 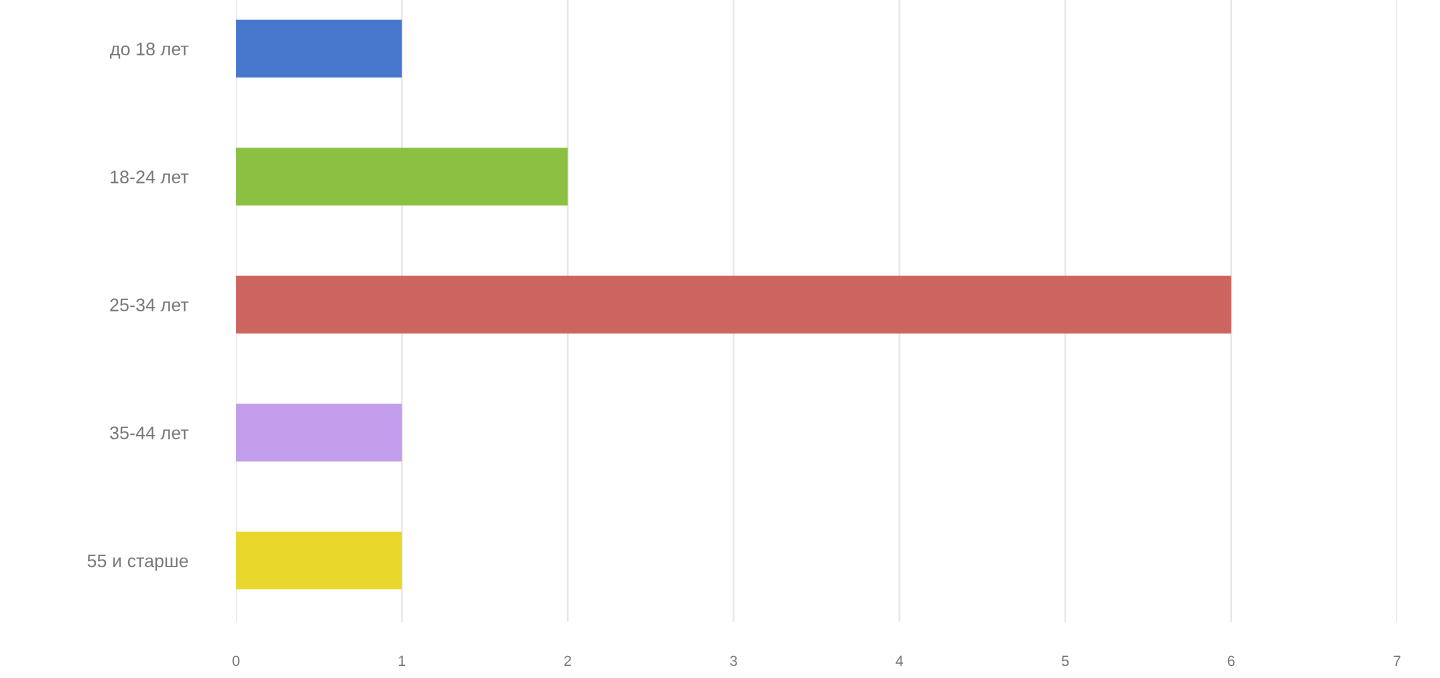 What do you see at coordinates (1065, 661) in the screenshot?
I see `x-tick-label: 5` at bounding box center [1065, 661].